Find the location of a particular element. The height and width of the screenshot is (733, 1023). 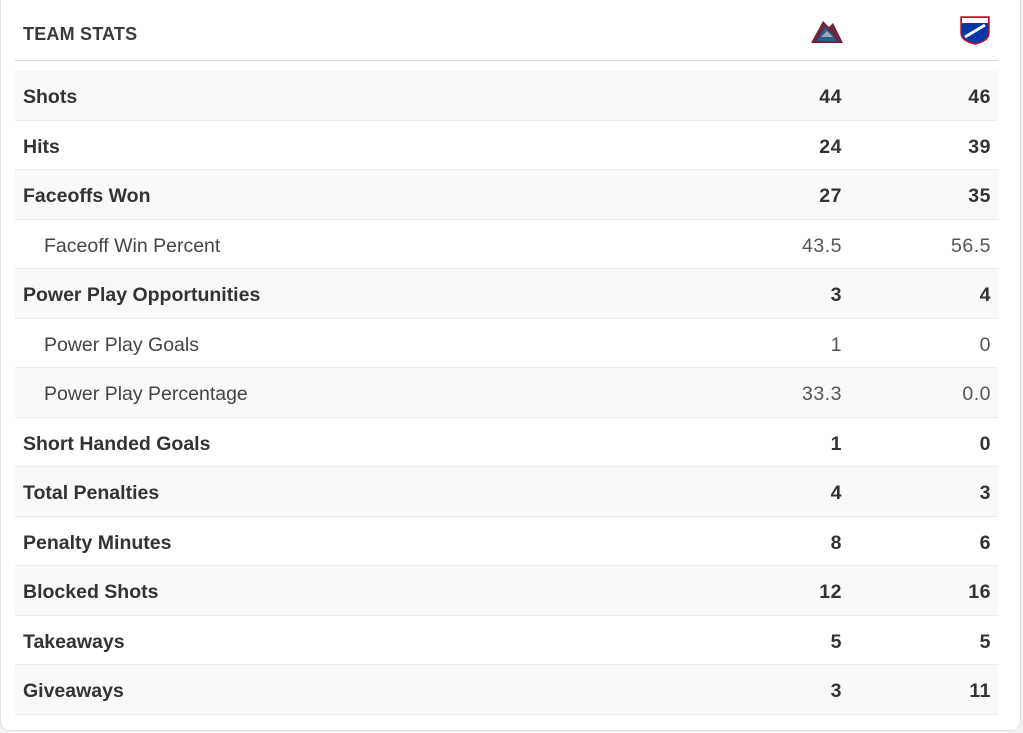

stat-label: Faceoffs Won is located at coordinates (87, 196).